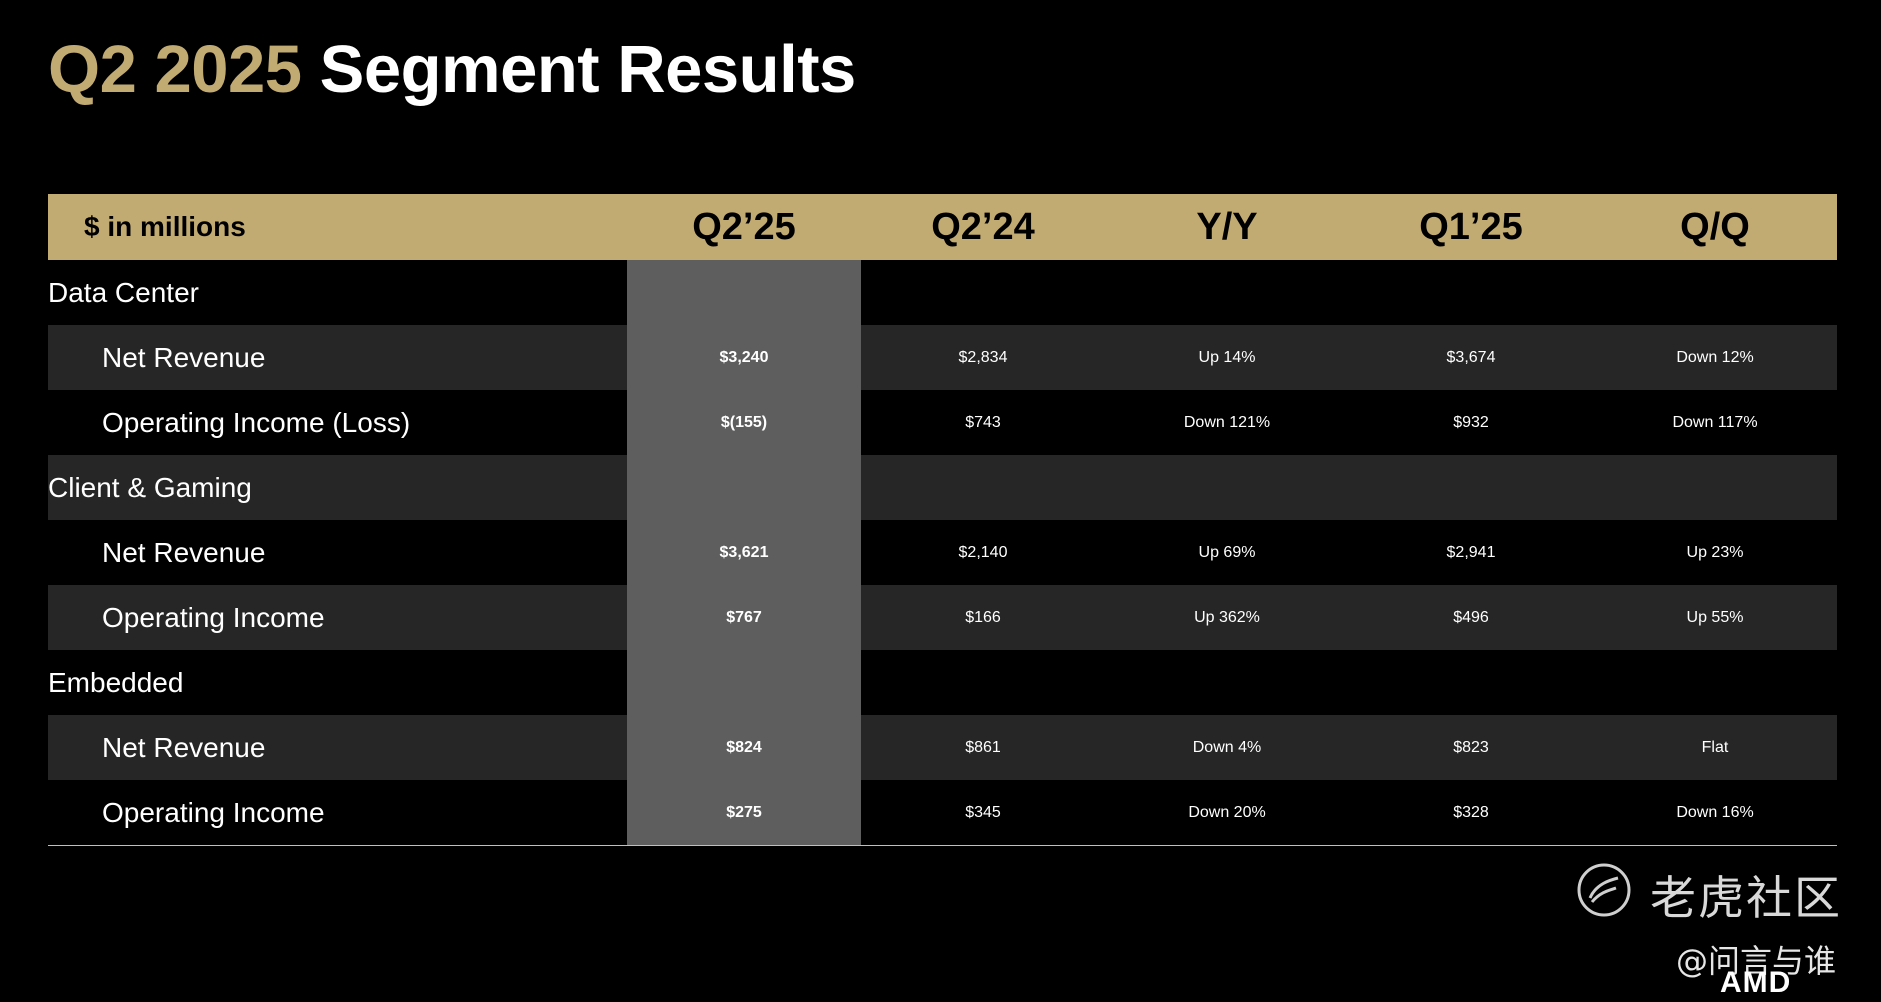 This screenshot has width=1881, height=1002. Describe the element at coordinates (1227, 617) in the screenshot. I see `cell-yy: Up 362%` at that location.